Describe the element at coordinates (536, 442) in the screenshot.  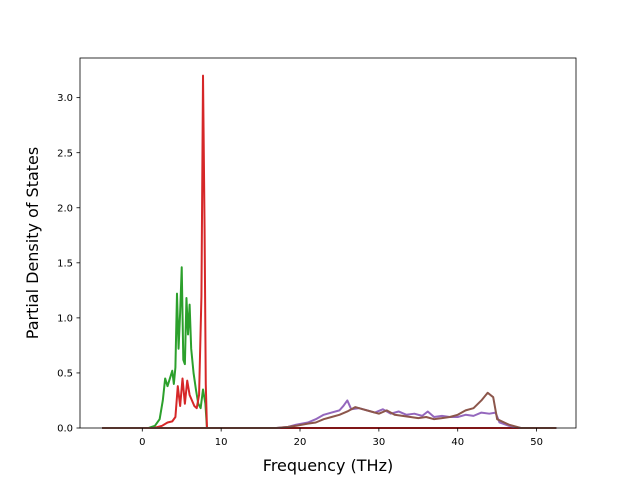
I see `x-tick-label: 50` at that location.